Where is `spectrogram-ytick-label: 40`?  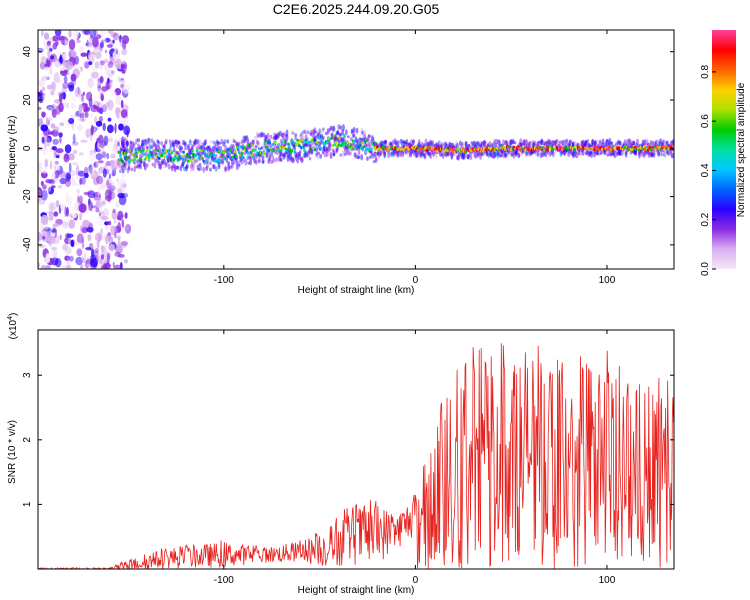
spectrogram-ytick-label: 40 is located at coordinates (27, 52).